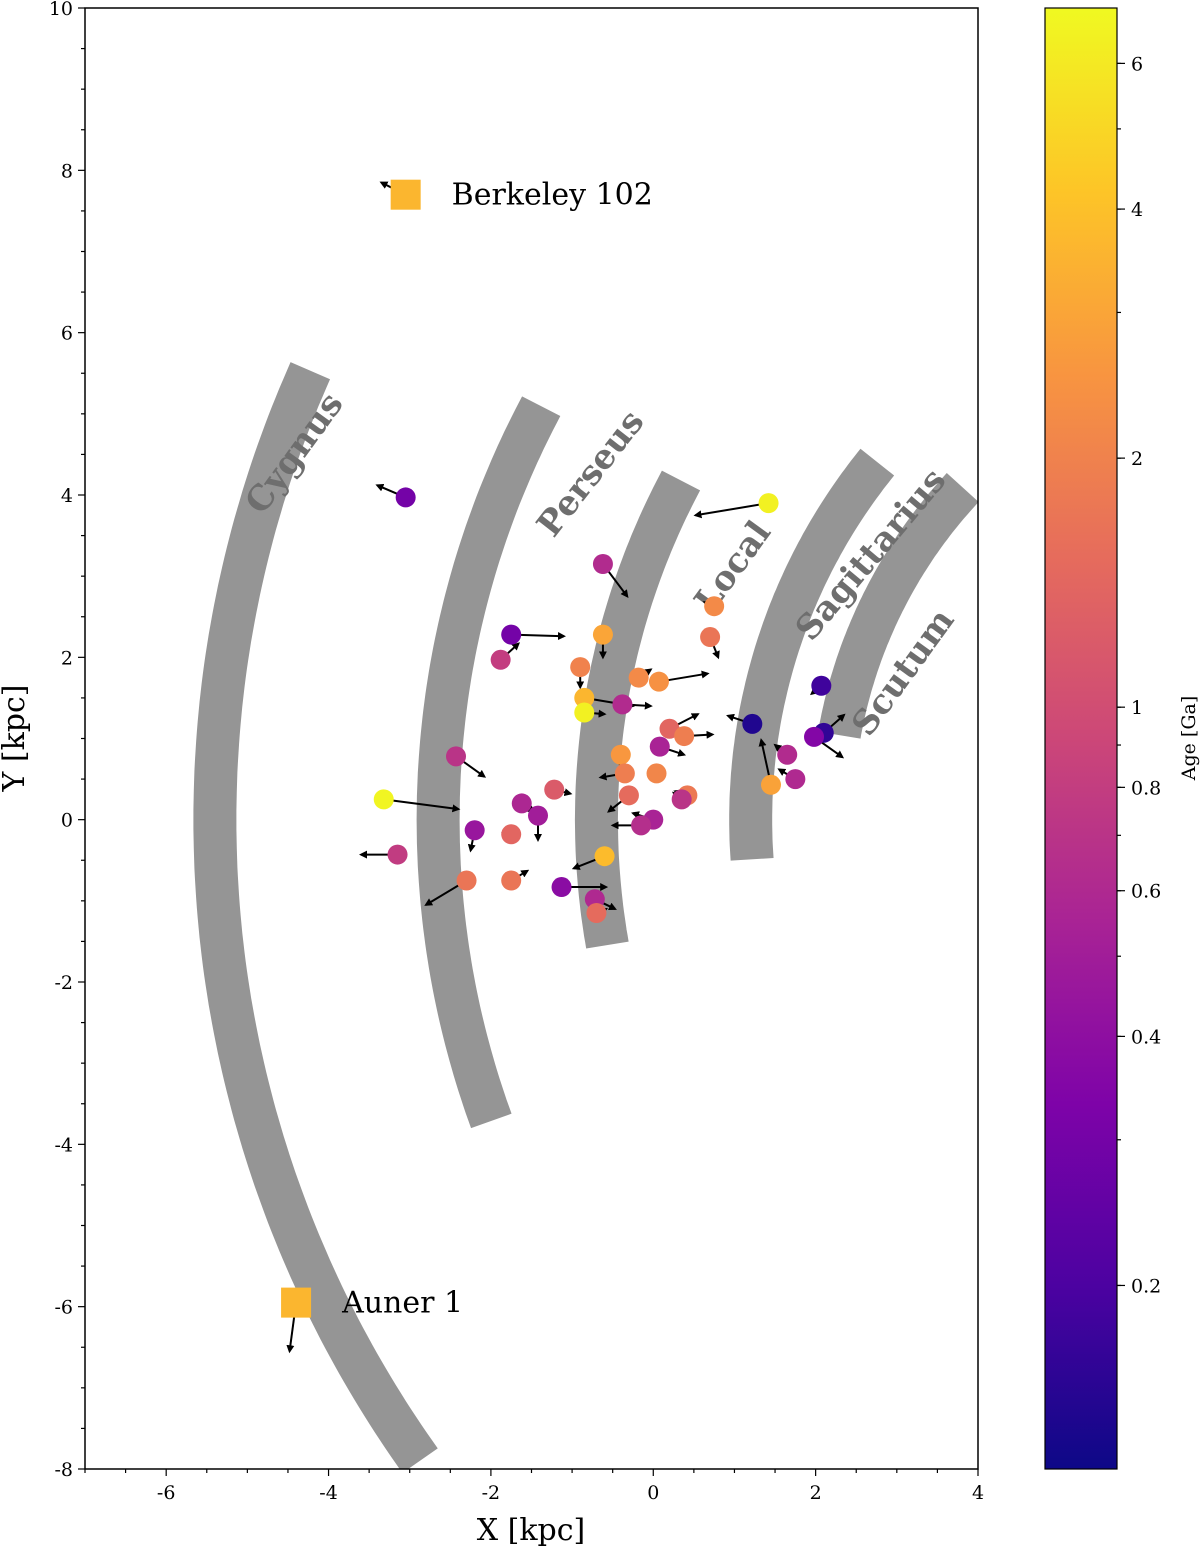 This screenshot has height=1548, width=1200. I want to click on cluster-annotation: Auner 1, so click(402, 1303).